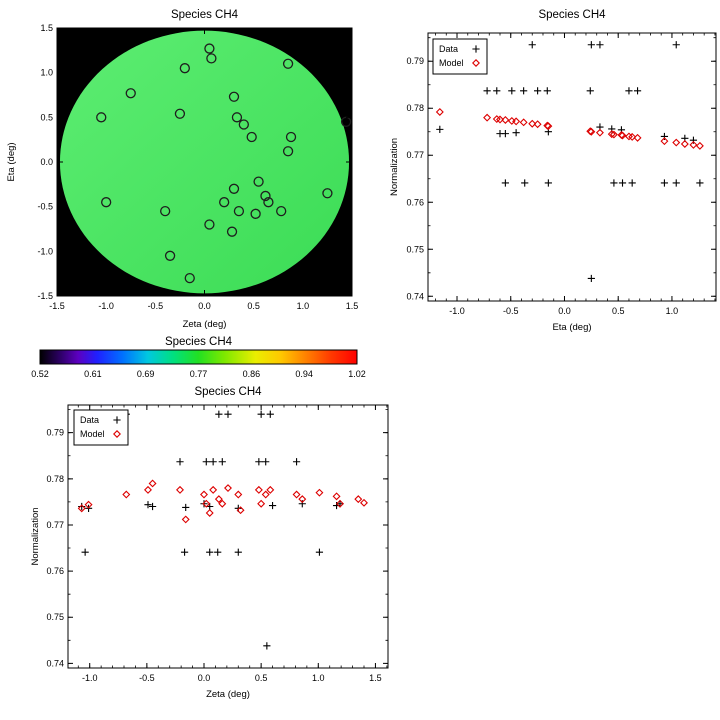  Describe the element at coordinates (40, 374) in the screenshot. I see `svg-text: 0.52` at that location.